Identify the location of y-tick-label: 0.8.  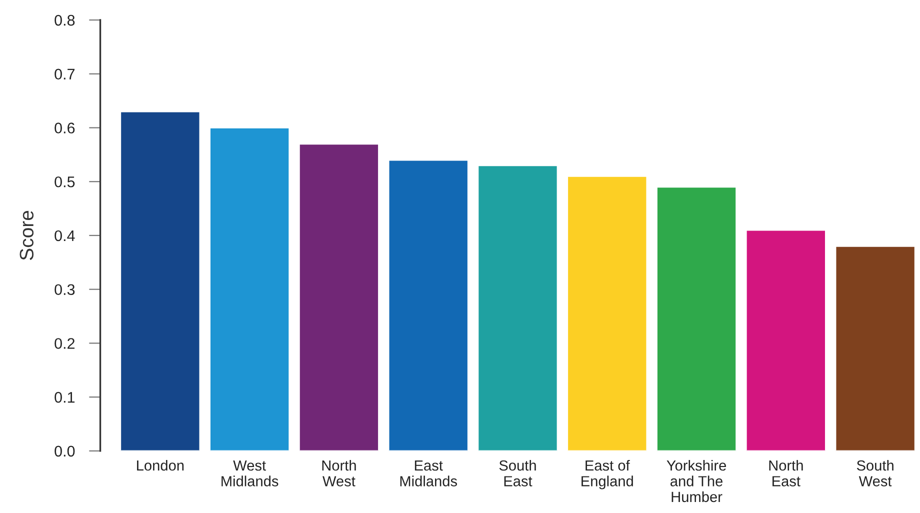
(64, 20).